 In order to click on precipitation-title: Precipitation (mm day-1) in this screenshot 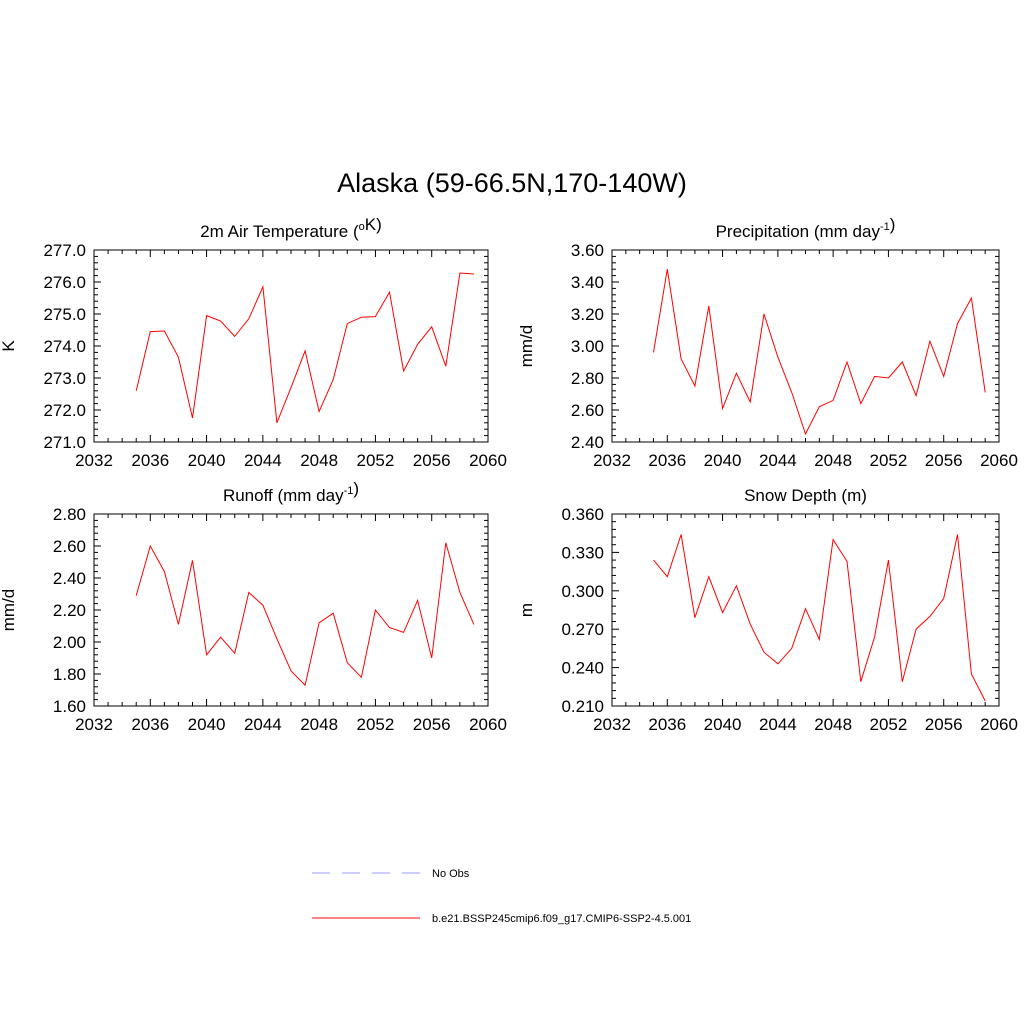, I will do `click(806, 228)`.